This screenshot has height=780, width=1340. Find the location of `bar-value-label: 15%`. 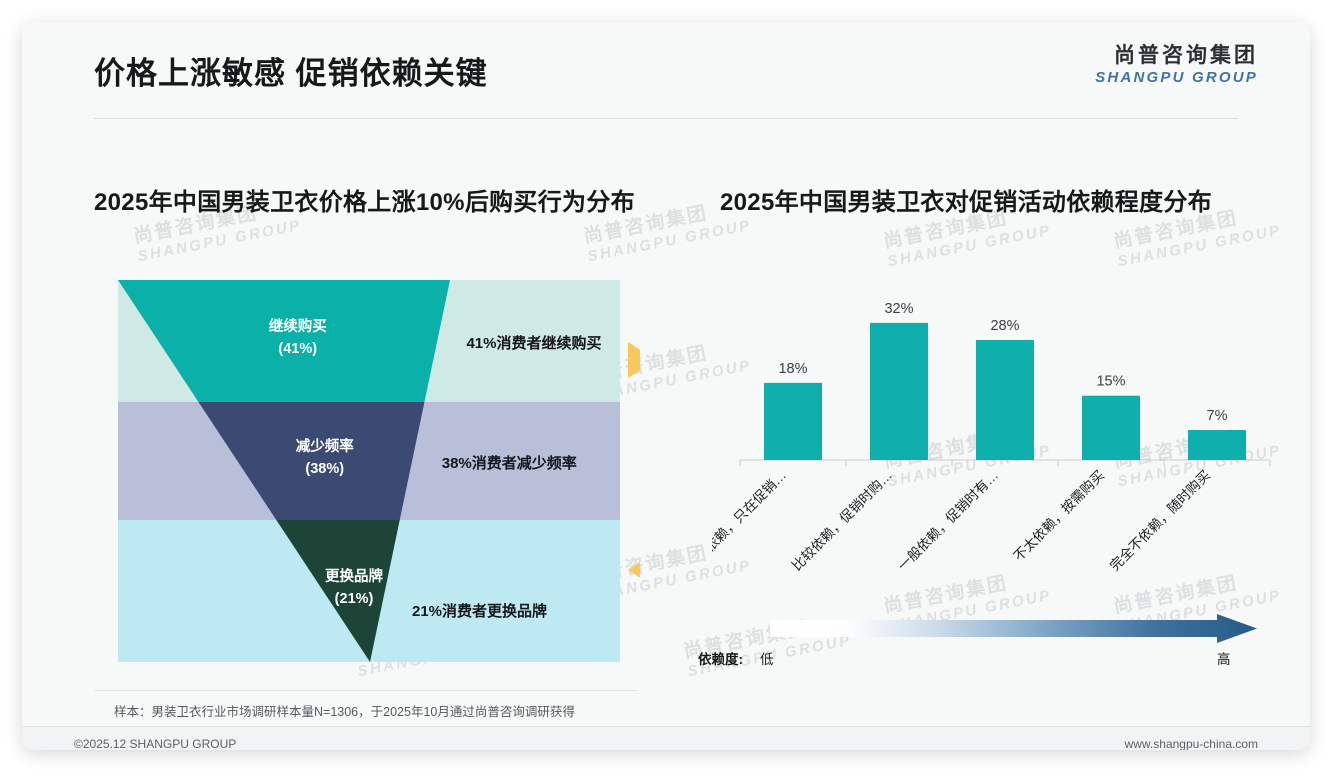

bar-value-label: 15% is located at coordinates (1110, 382).